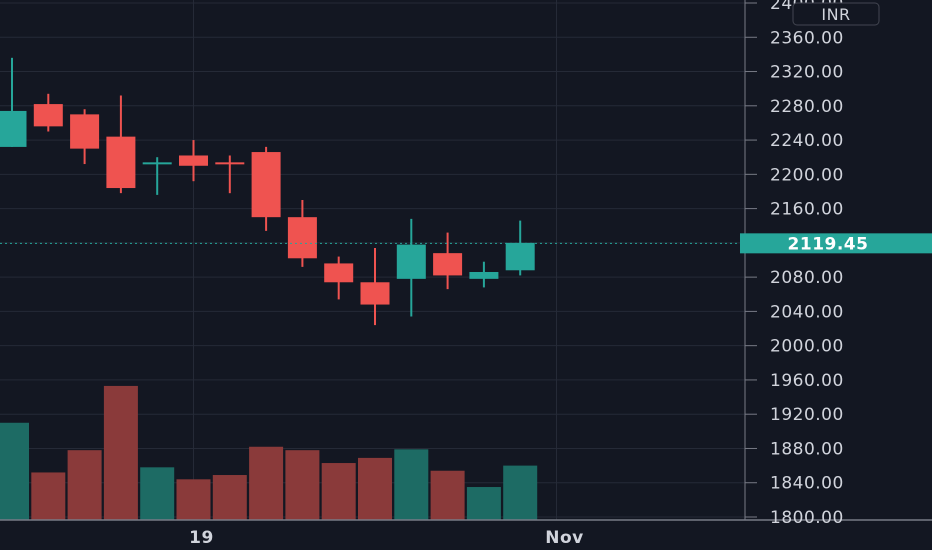 This screenshot has height=550, width=932. Describe the element at coordinates (201, 538) in the screenshot. I see `time-tick-label: 19` at that location.